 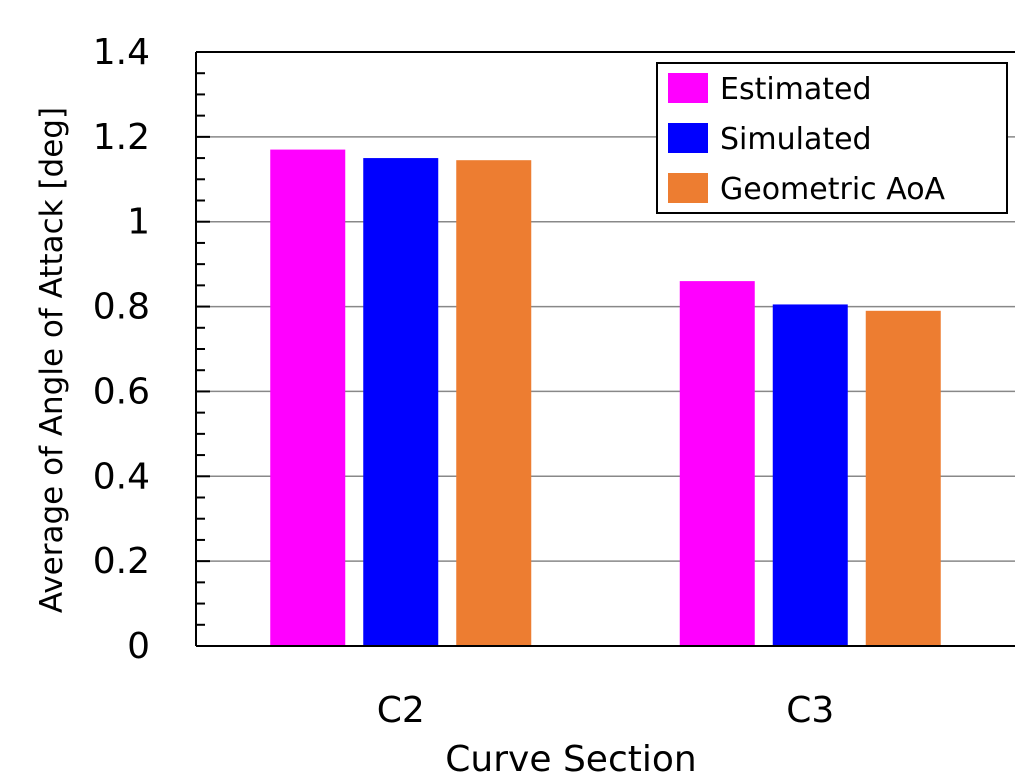 What do you see at coordinates (138, 646) in the screenshot?
I see `y-tick-label: 0` at bounding box center [138, 646].